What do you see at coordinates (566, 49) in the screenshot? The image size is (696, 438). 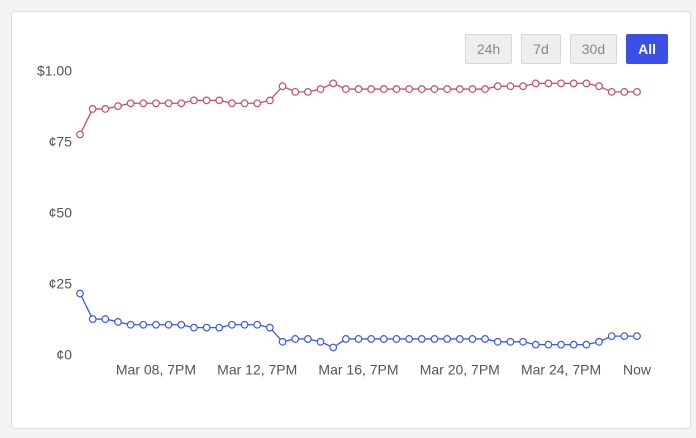 I see `range-buttons: 24h 7d 30d All` at bounding box center [566, 49].